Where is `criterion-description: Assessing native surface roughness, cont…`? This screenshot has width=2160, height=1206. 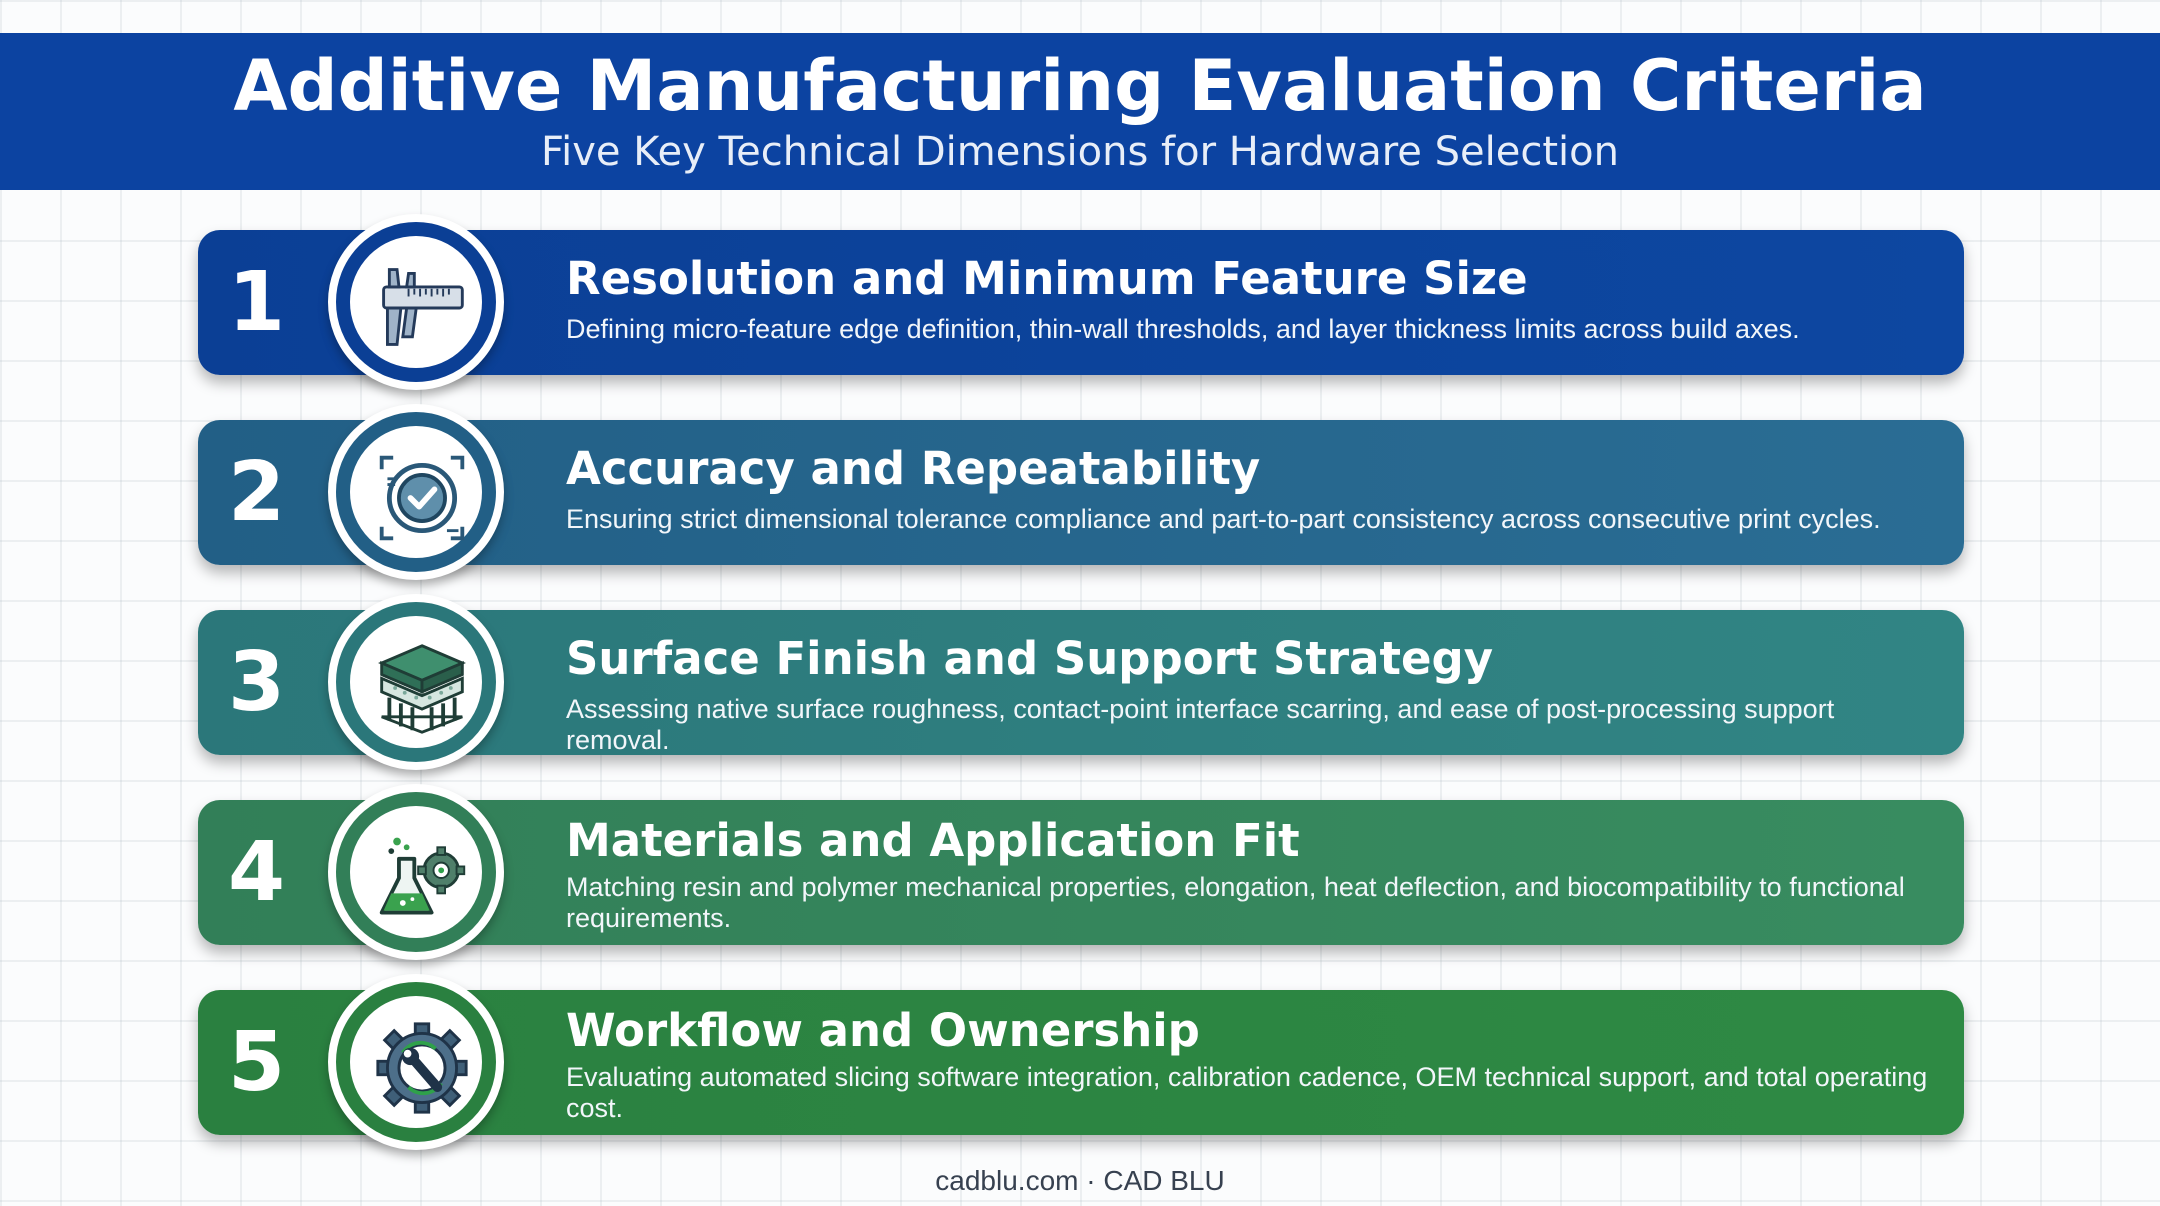
criterion-description: Assessing native surface roughness, cont… is located at coordinates (1200, 724).